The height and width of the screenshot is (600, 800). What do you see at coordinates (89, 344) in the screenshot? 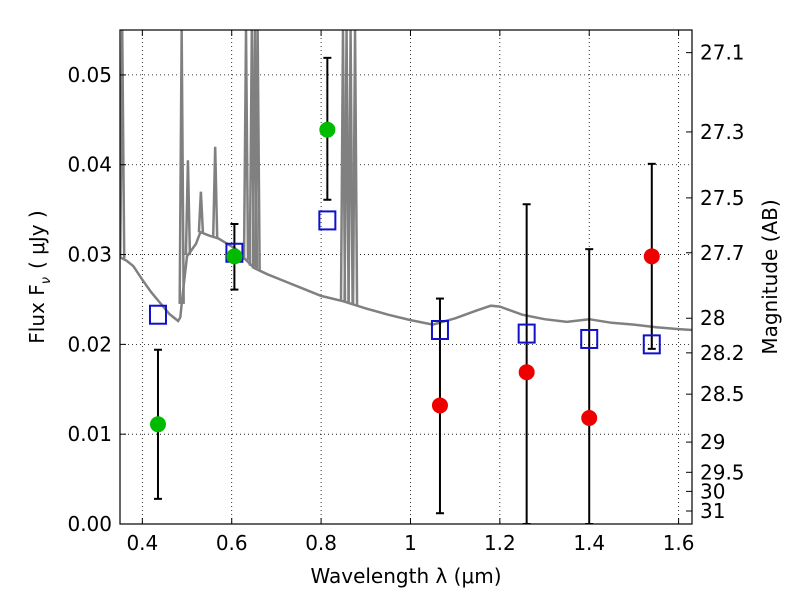
I see `y-tick-label: 0.02` at bounding box center [89, 344].